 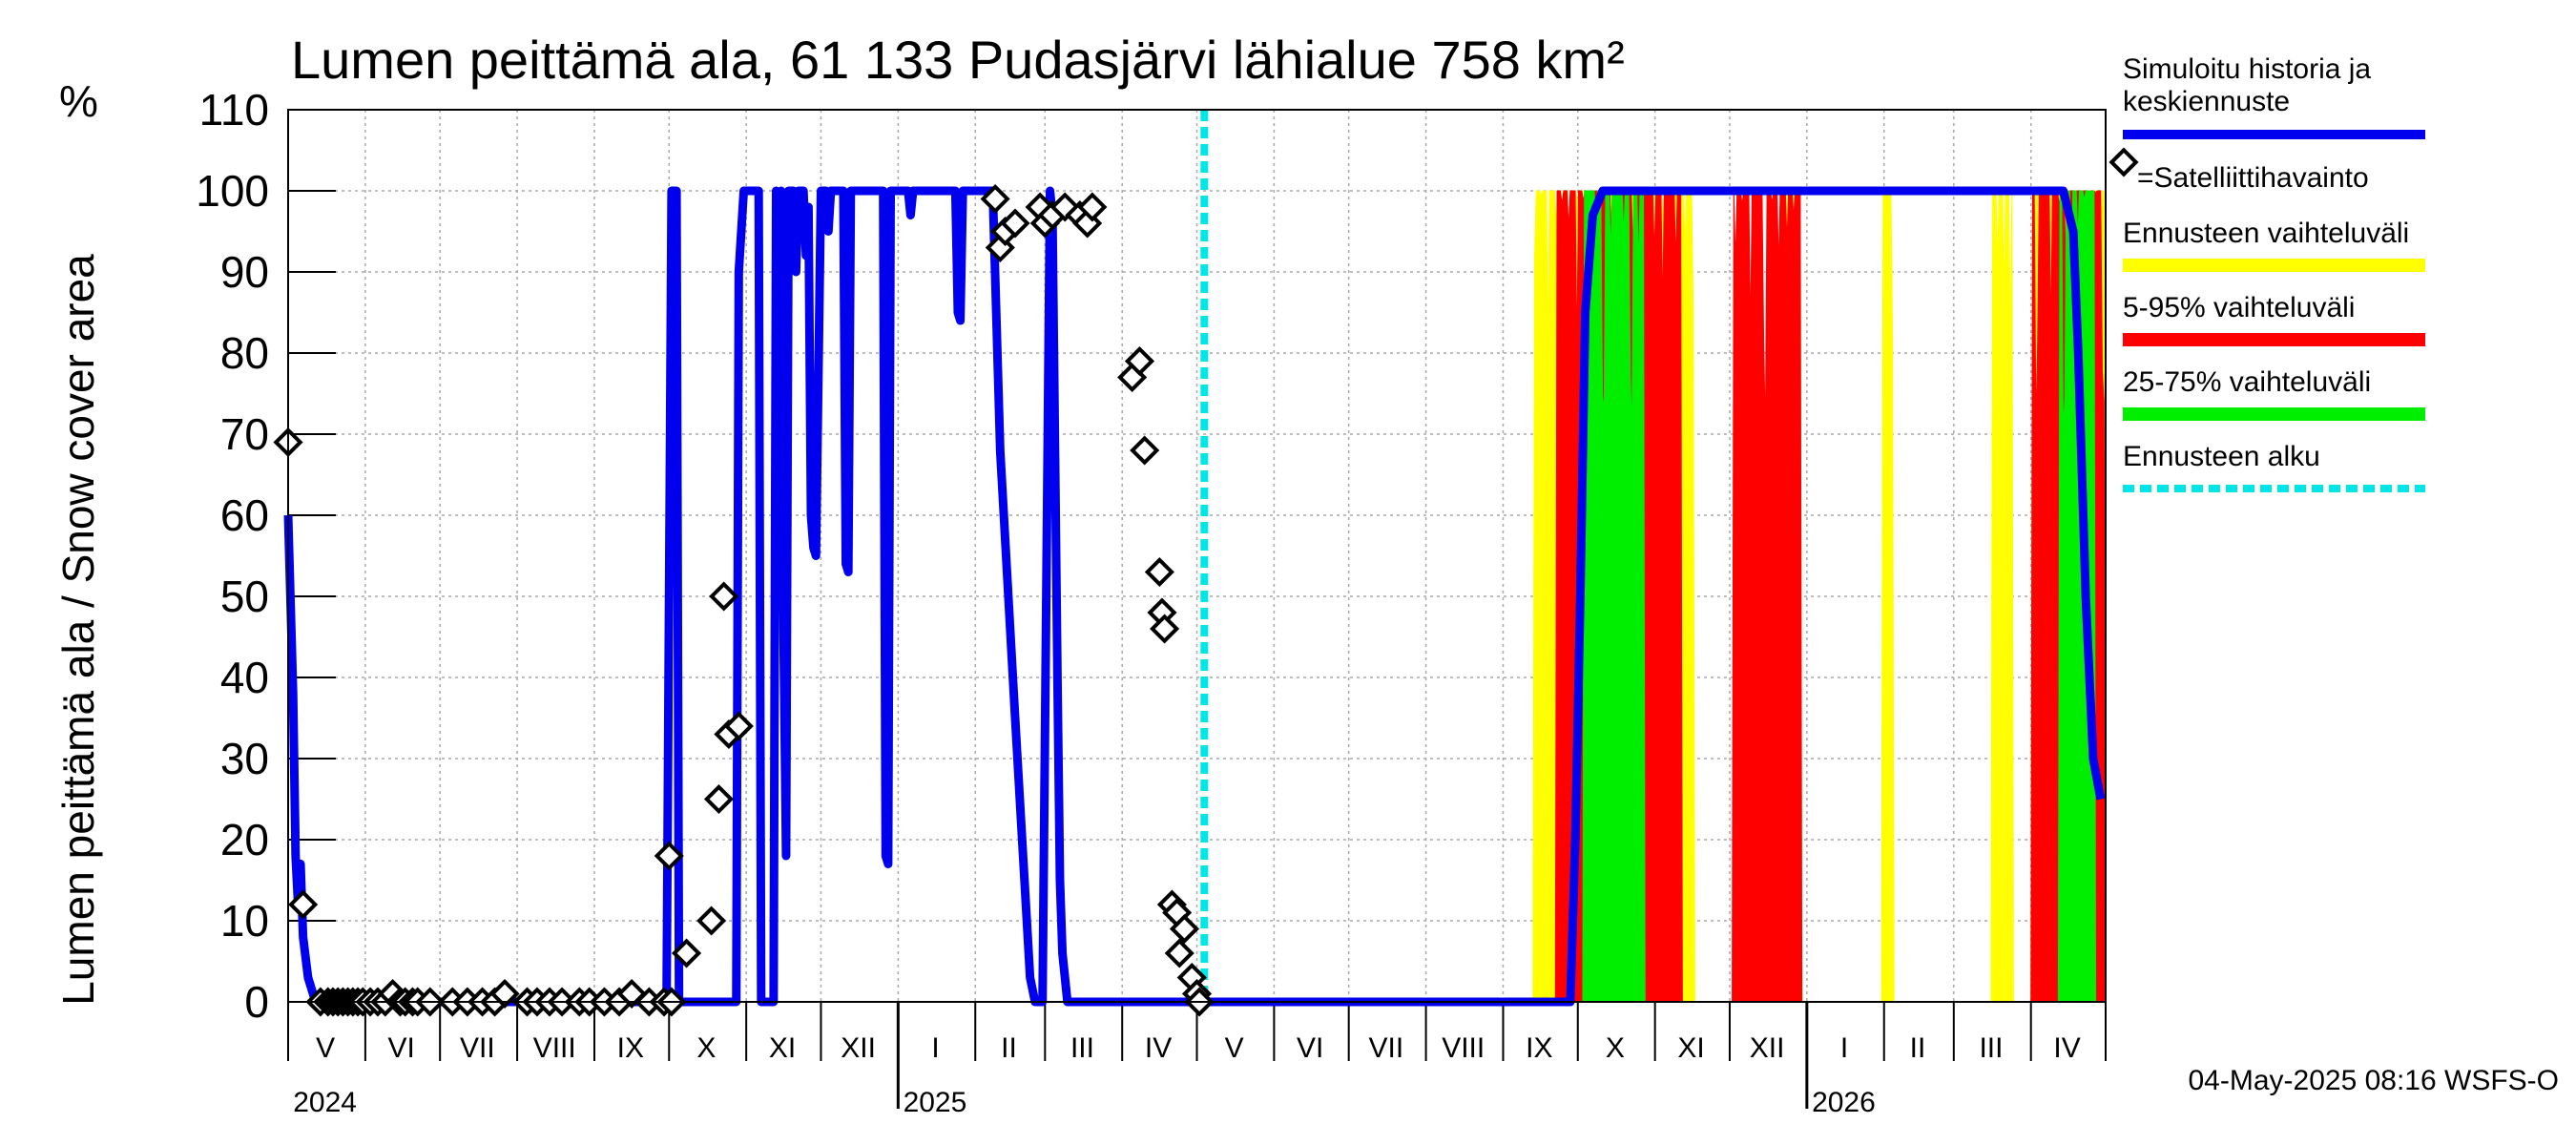 What do you see at coordinates (244, 921) in the screenshot?
I see `y-tick-label-10: 10` at bounding box center [244, 921].